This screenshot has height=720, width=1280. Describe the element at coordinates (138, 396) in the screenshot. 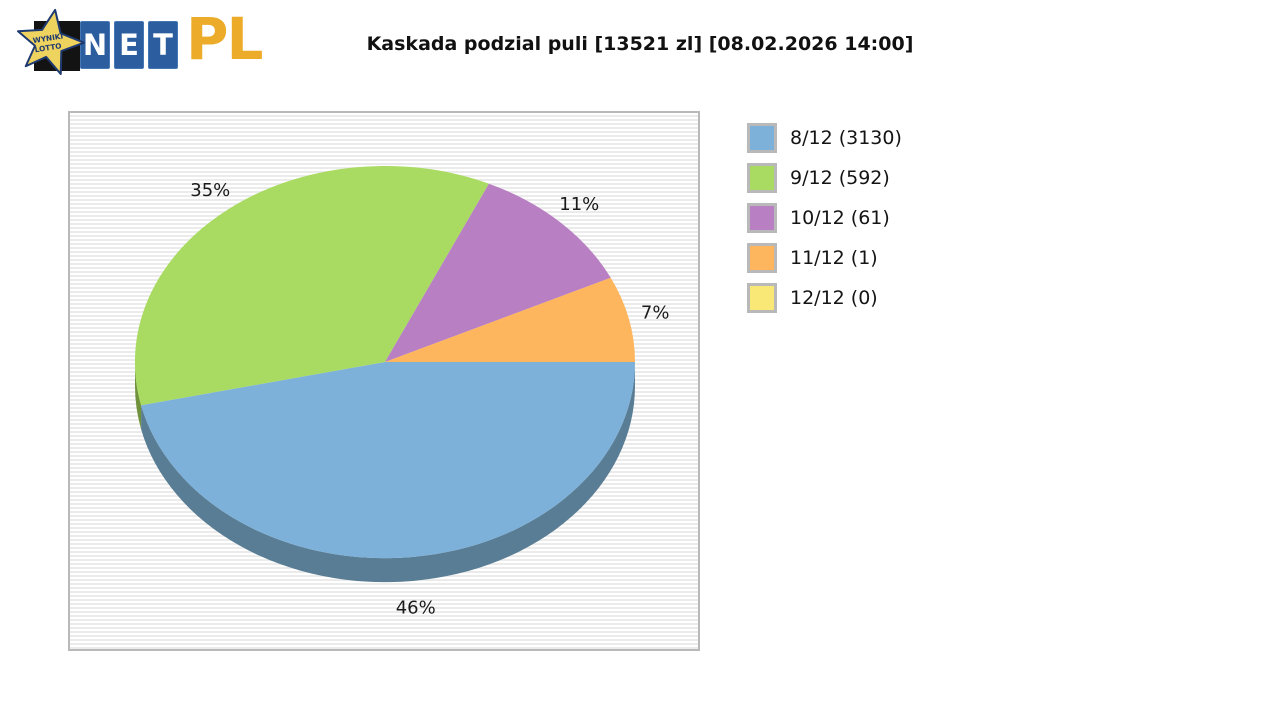

I see `pie-slice-side-9/12` at that location.